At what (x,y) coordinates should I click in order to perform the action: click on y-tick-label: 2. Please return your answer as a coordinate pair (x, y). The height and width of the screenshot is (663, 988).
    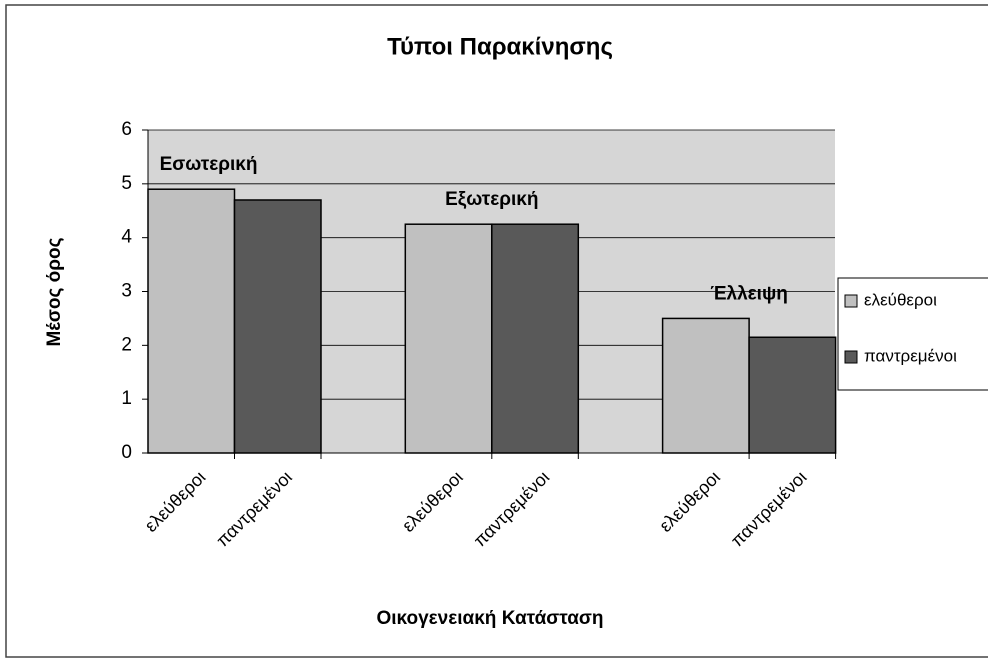
    Looking at the image, I should click on (126, 344).